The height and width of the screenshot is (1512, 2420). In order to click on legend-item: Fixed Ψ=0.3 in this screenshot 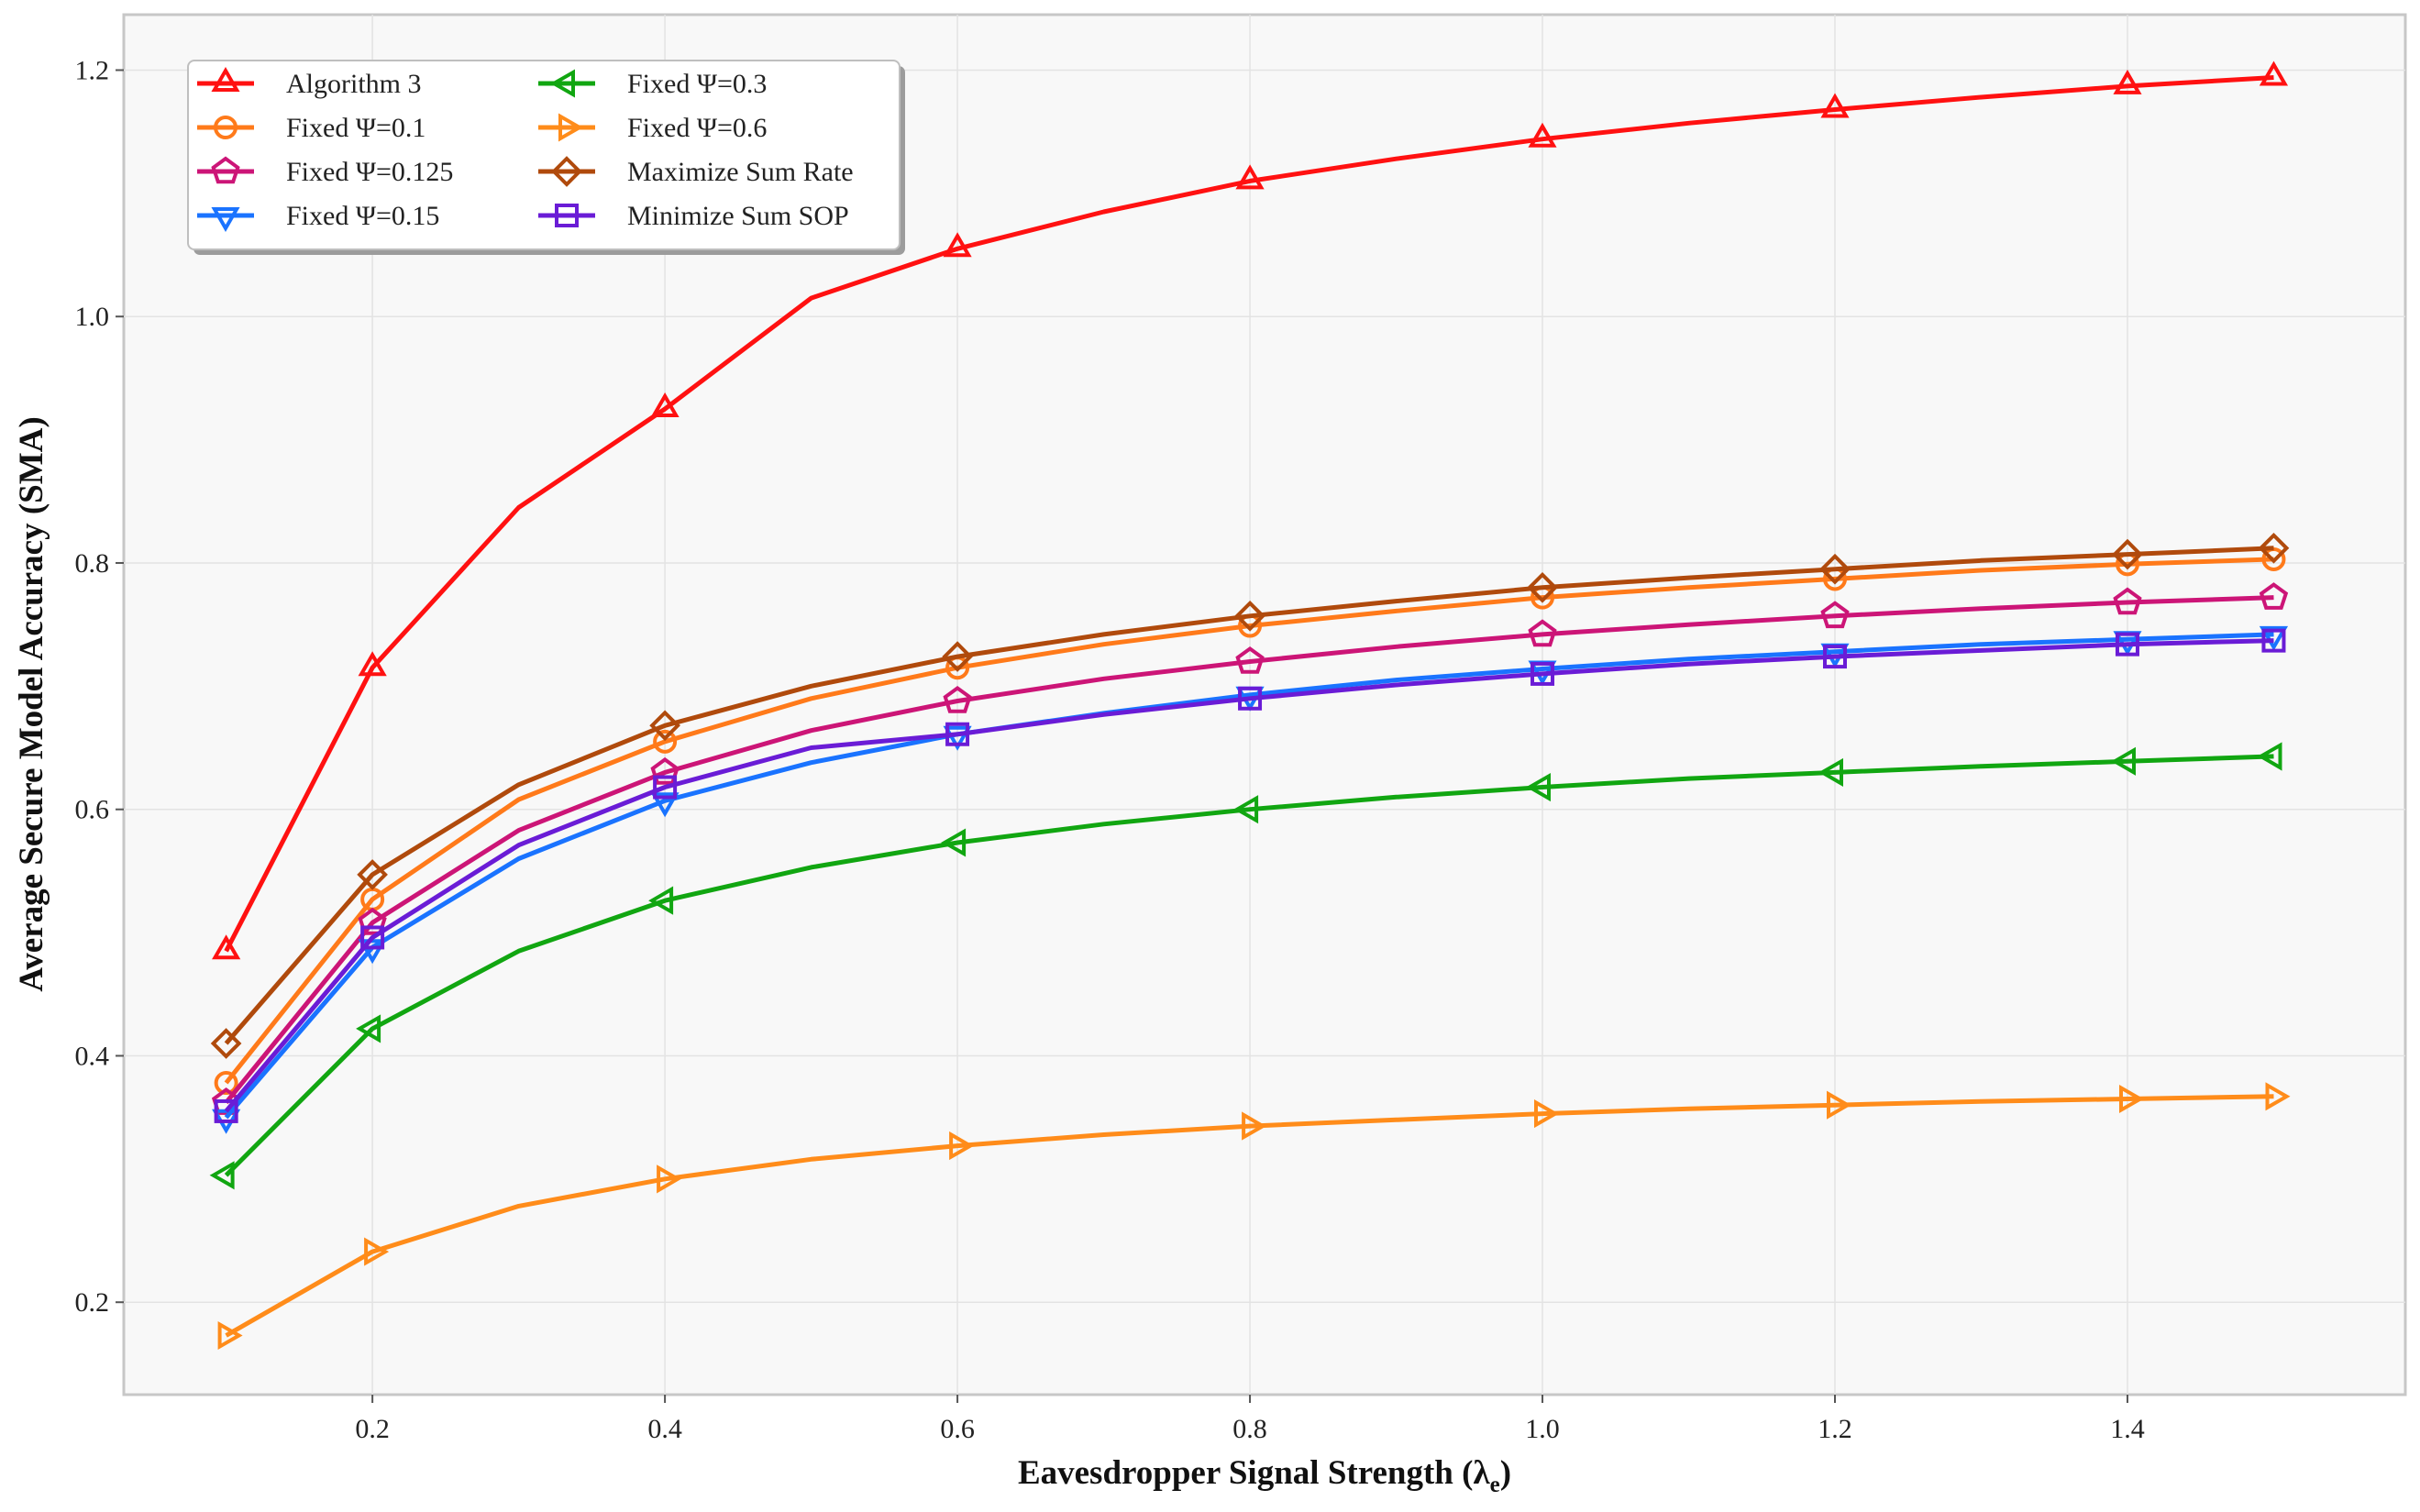, I will do `click(652, 84)`.